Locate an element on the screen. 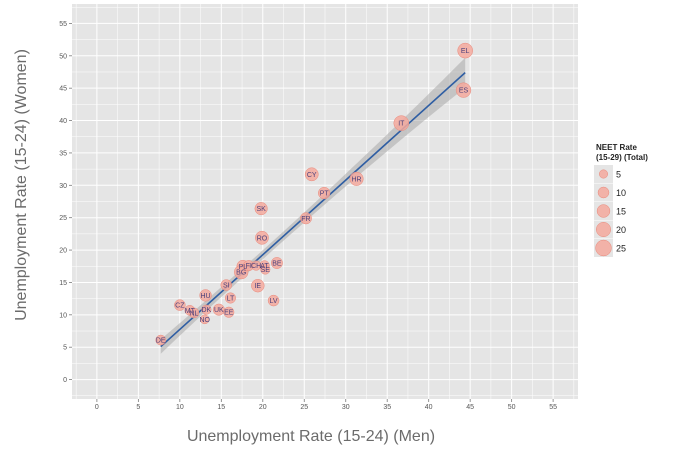  x-axis-ticks: 0 5 10 15 20 25 30 35 40 45 50 55 is located at coordinates (326, 405).